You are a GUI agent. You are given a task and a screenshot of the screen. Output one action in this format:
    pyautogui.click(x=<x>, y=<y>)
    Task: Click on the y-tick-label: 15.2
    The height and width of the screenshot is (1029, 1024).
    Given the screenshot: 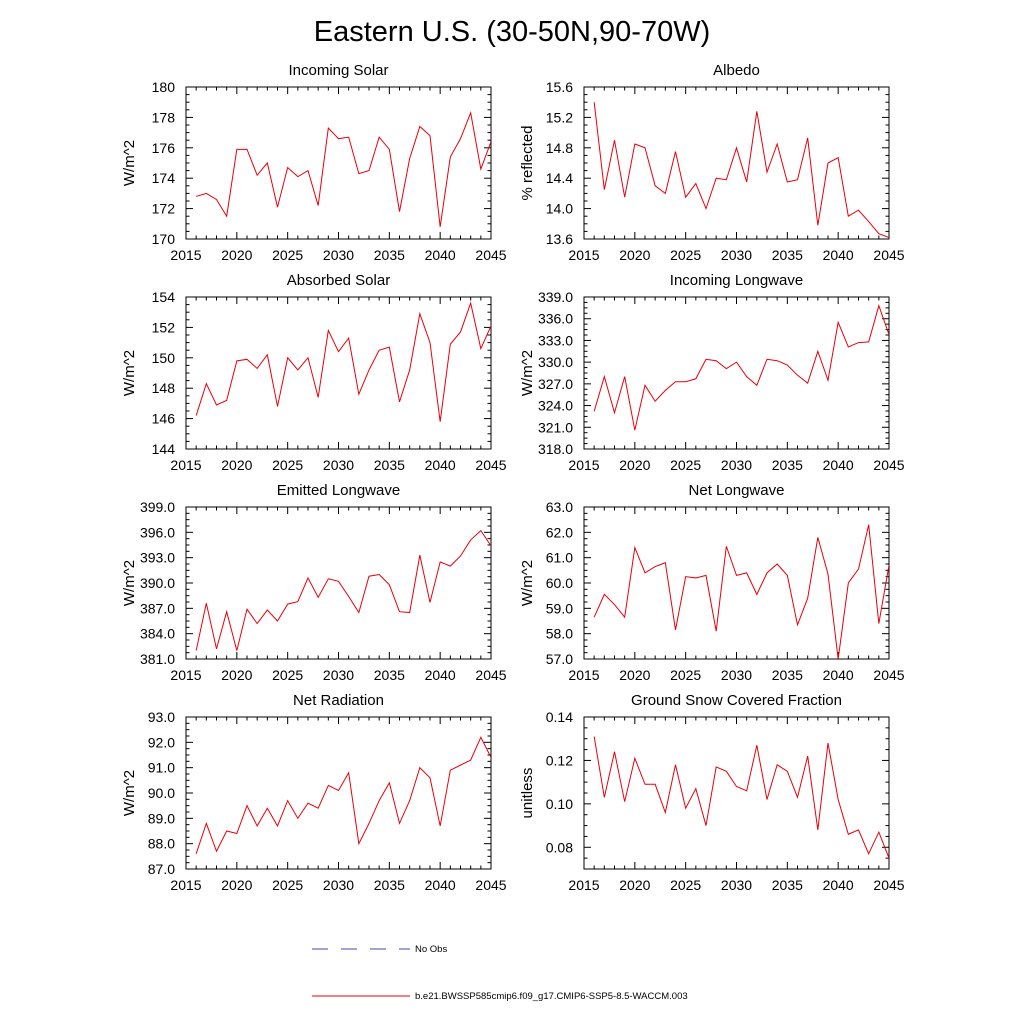 What is the action you would take?
    pyautogui.click(x=559, y=117)
    